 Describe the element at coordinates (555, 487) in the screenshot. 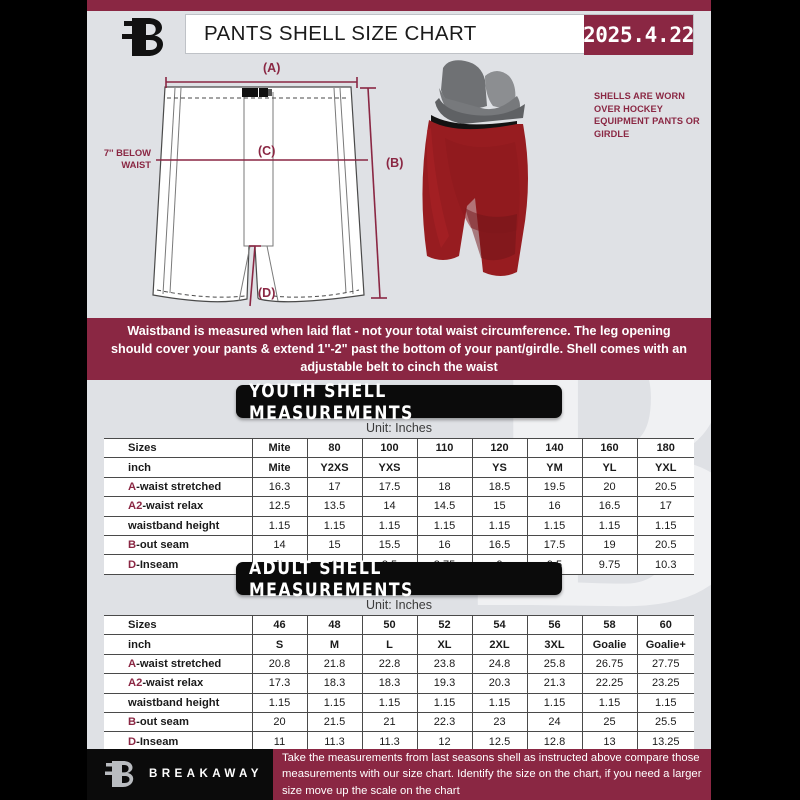

I see `table-cell: 19.5` at that location.